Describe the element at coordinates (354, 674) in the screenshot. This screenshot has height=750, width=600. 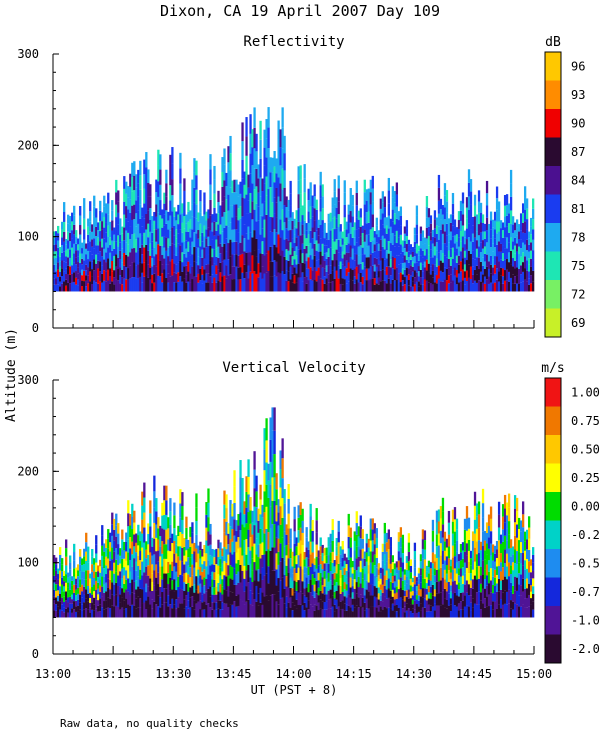
I see `x-tick-label: 14:15` at that location.